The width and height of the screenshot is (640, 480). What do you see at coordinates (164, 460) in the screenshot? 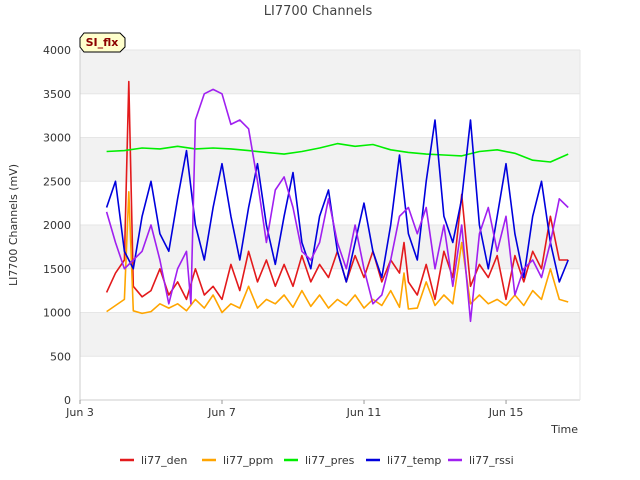
I see `legend-label-li77_den: li77_den` at bounding box center [164, 460].